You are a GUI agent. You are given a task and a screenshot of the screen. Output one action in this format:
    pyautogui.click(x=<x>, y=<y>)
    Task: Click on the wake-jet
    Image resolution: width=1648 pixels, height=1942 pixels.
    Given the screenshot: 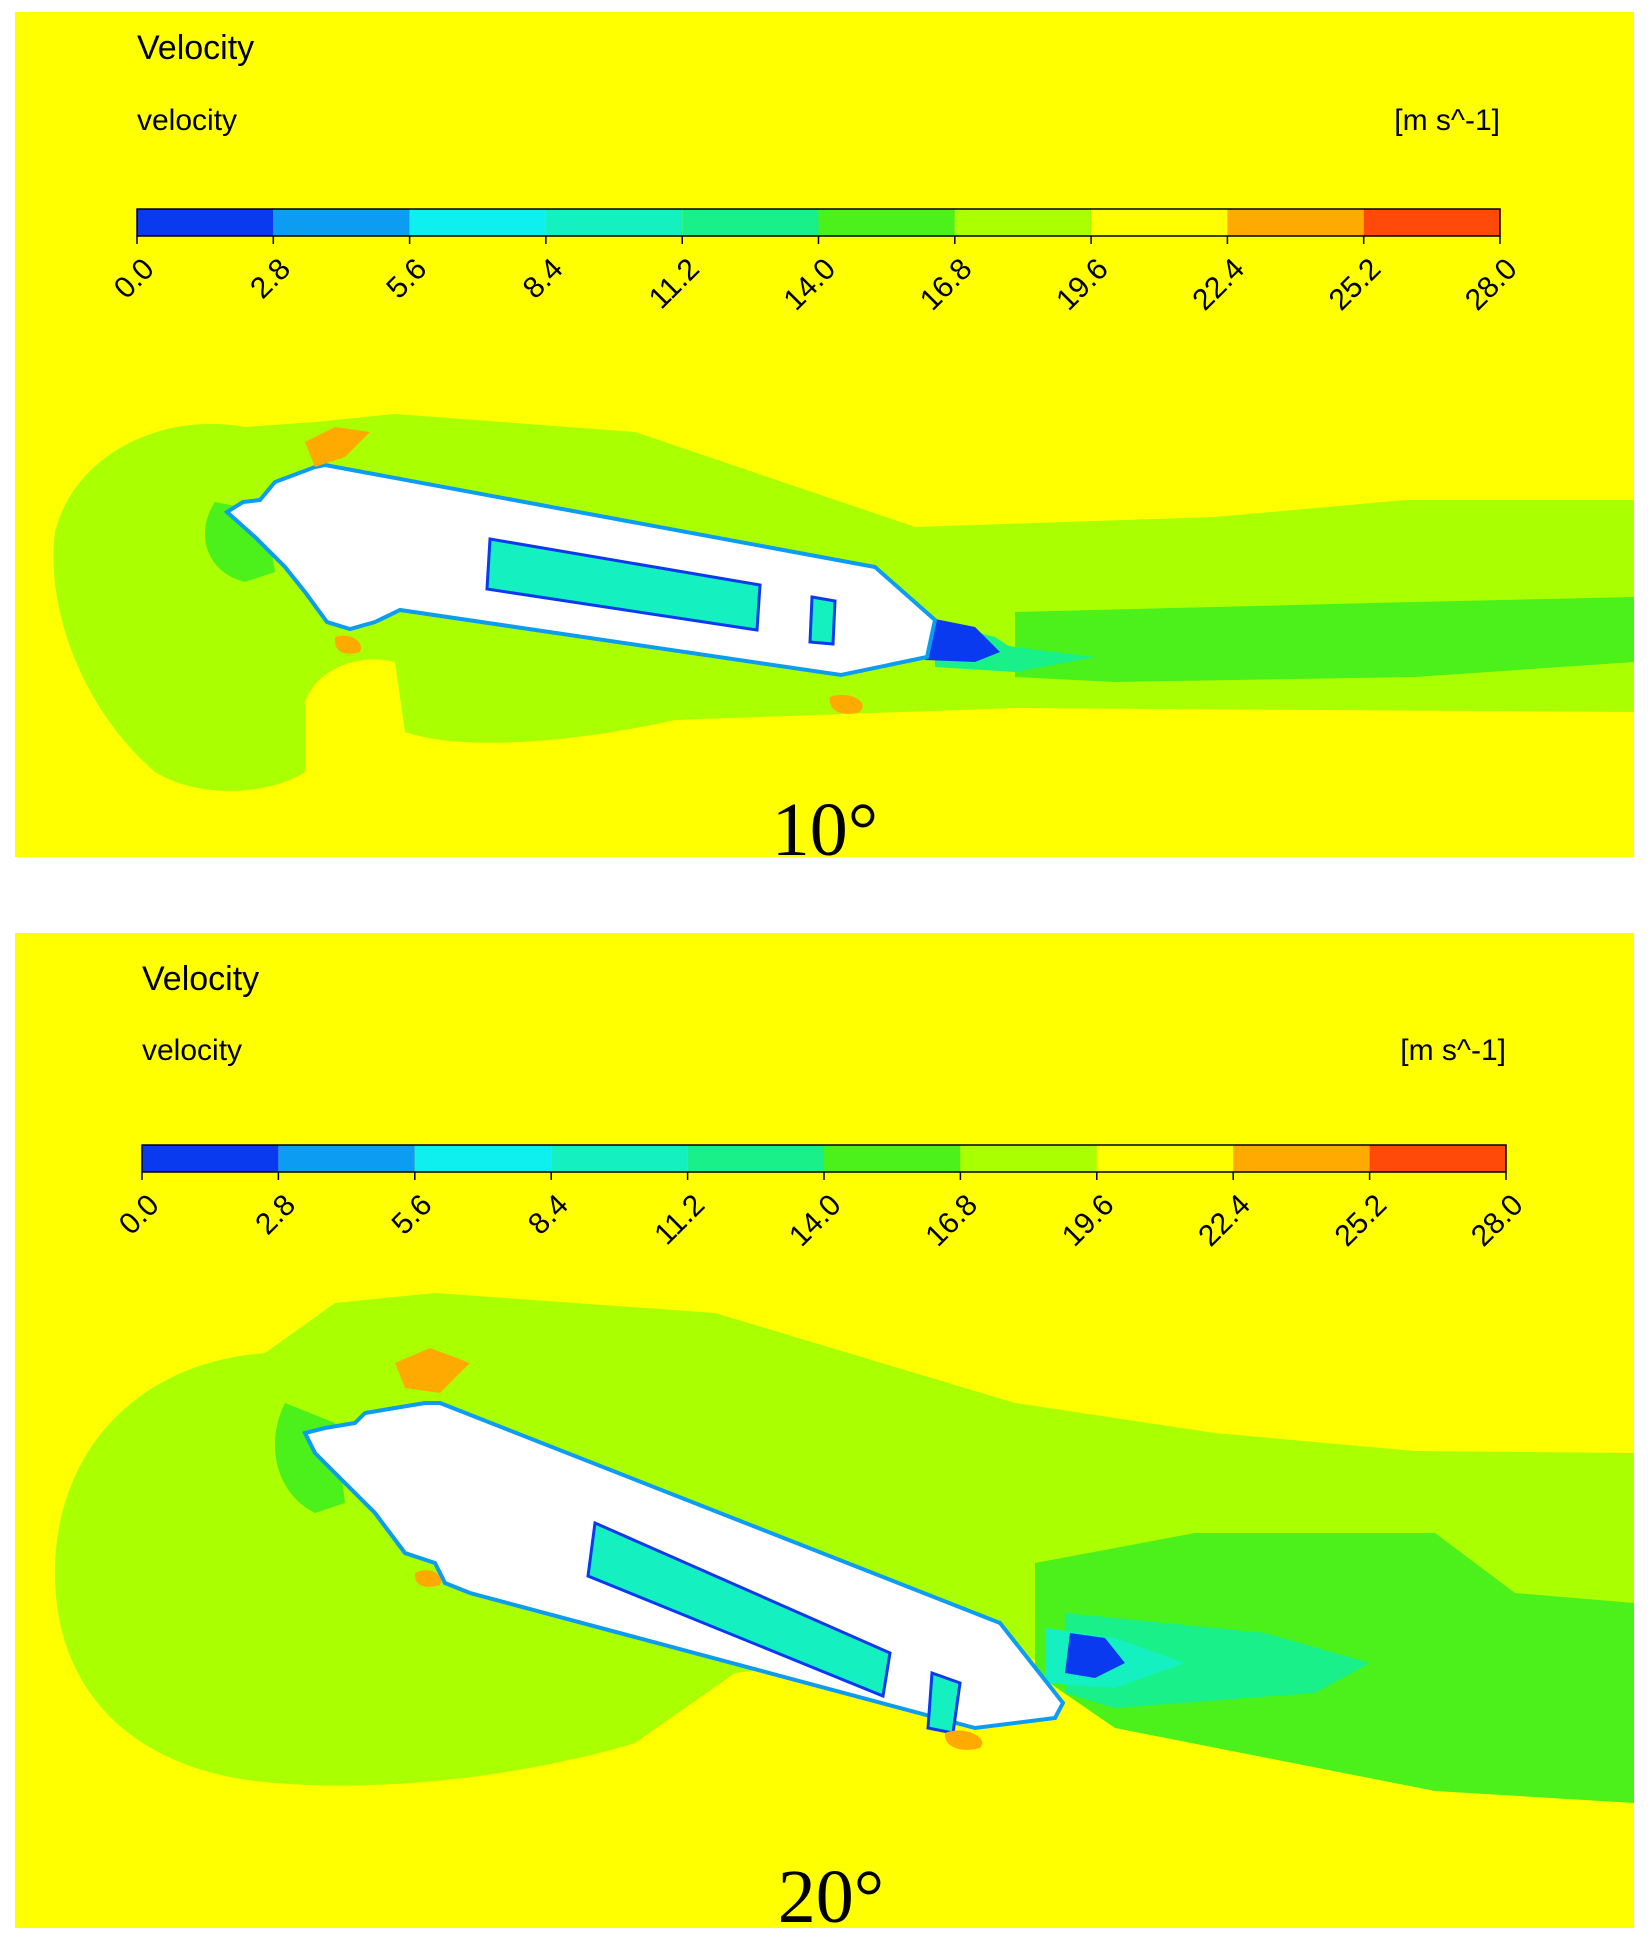 What is the action you would take?
    pyautogui.click(x=1217, y=1660)
    